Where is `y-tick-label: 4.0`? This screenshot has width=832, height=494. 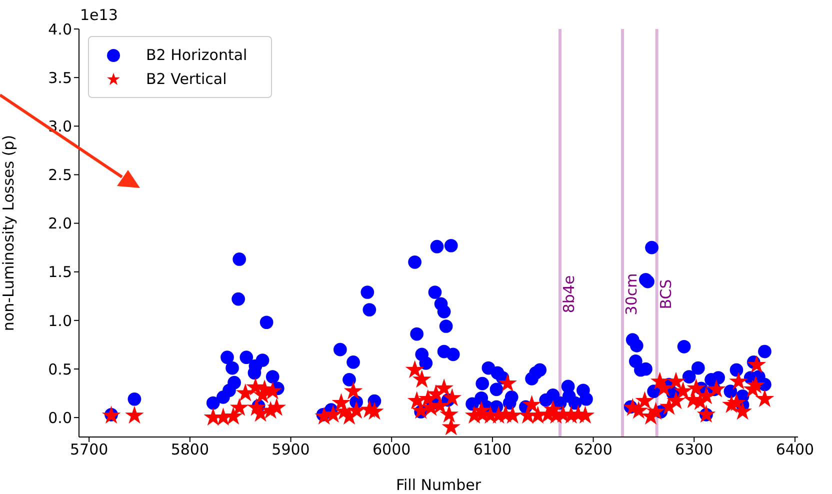 y-tick-label: 4.0 is located at coordinates (60, 29).